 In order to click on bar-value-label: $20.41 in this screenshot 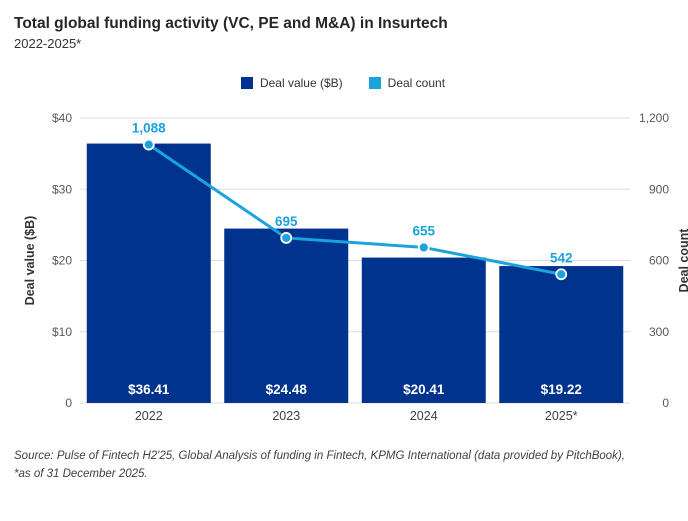, I will do `click(424, 389)`.